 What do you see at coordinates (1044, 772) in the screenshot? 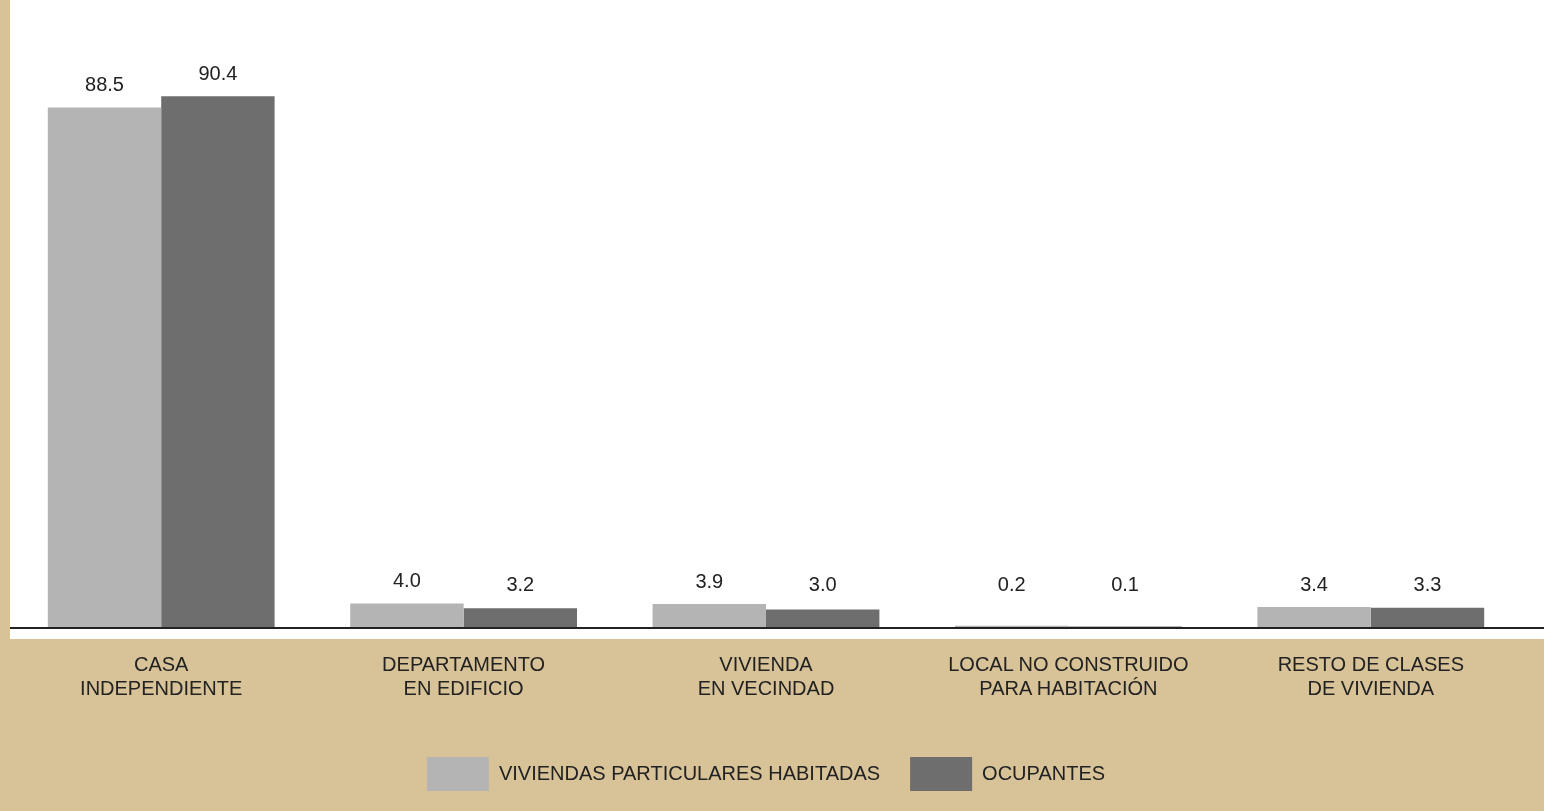
I see `legend-label: OCUPANTES` at bounding box center [1044, 772].